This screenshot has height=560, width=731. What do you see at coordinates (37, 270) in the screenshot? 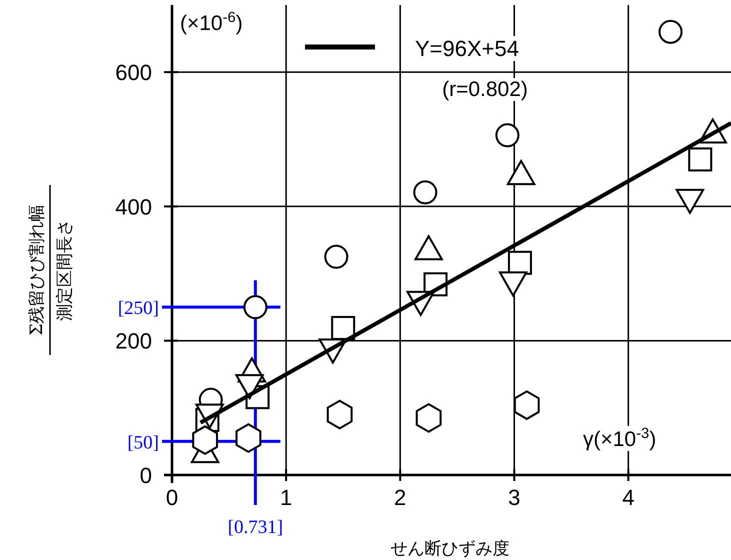
I see `y-axis-title: Σ残留ひび割れ幅` at bounding box center [37, 270].